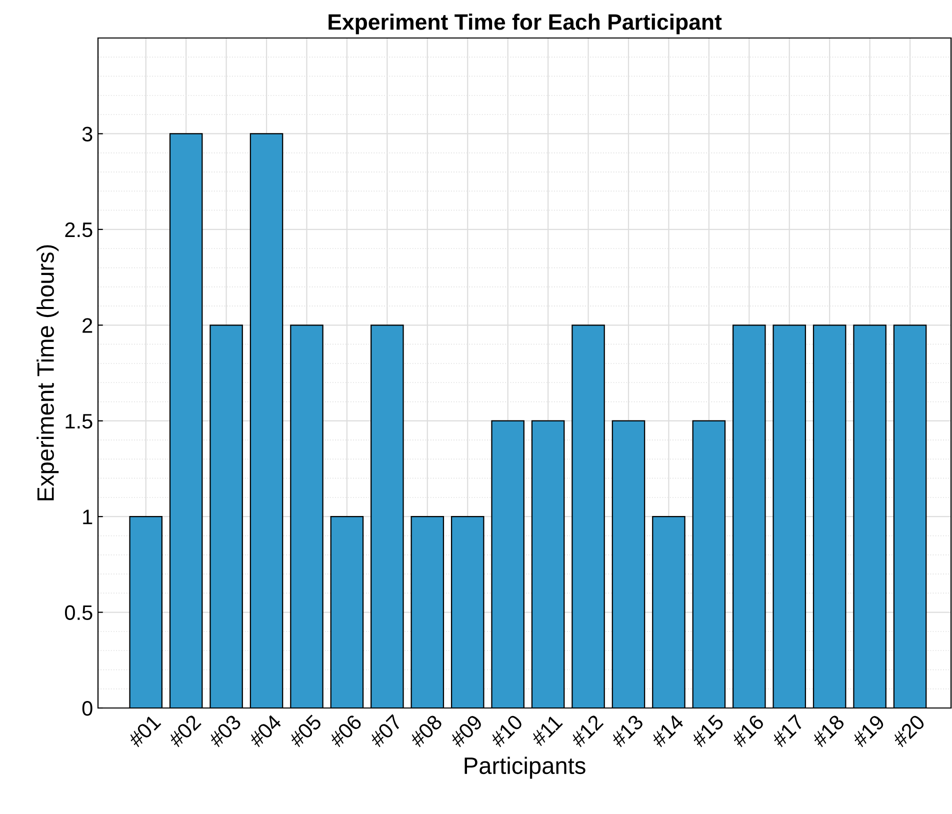  What do you see at coordinates (425, 731) in the screenshot?
I see `x-tick-label: #08` at bounding box center [425, 731].